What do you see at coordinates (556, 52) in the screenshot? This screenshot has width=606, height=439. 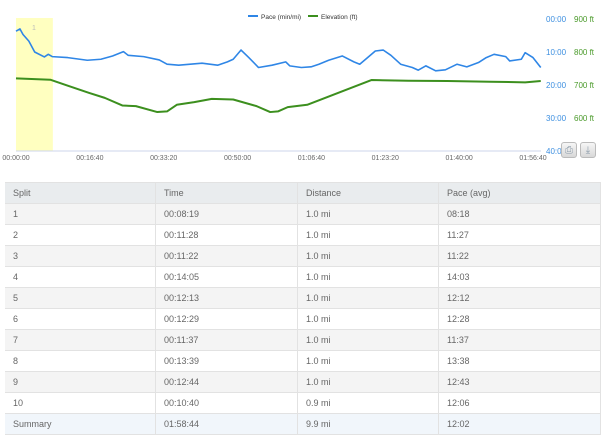 I see `pace-tick-label: 10:00` at bounding box center [556, 52].